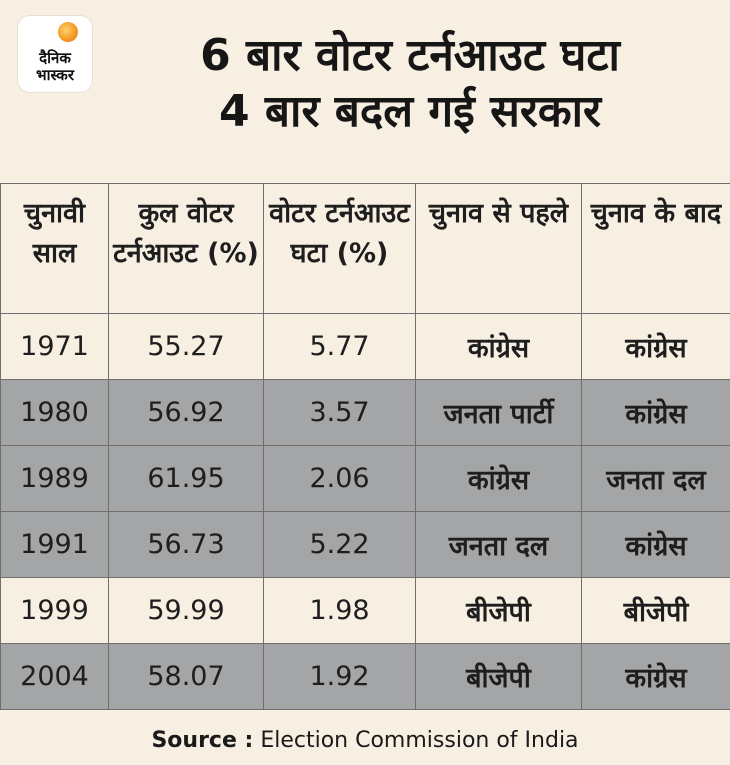 The height and width of the screenshot is (765, 730). What do you see at coordinates (186, 478) in the screenshot?
I see `turnout-cell: 61.95` at bounding box center [186, 478].